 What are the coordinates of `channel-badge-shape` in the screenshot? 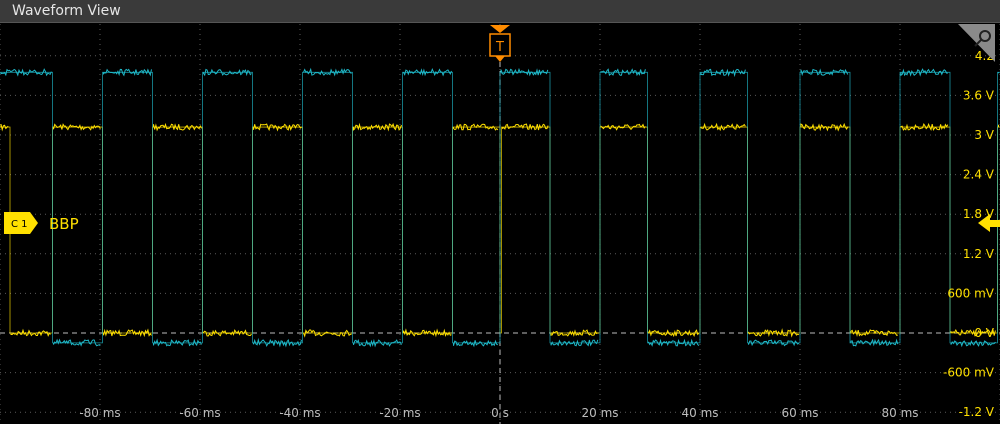 It's located at (21, 223).